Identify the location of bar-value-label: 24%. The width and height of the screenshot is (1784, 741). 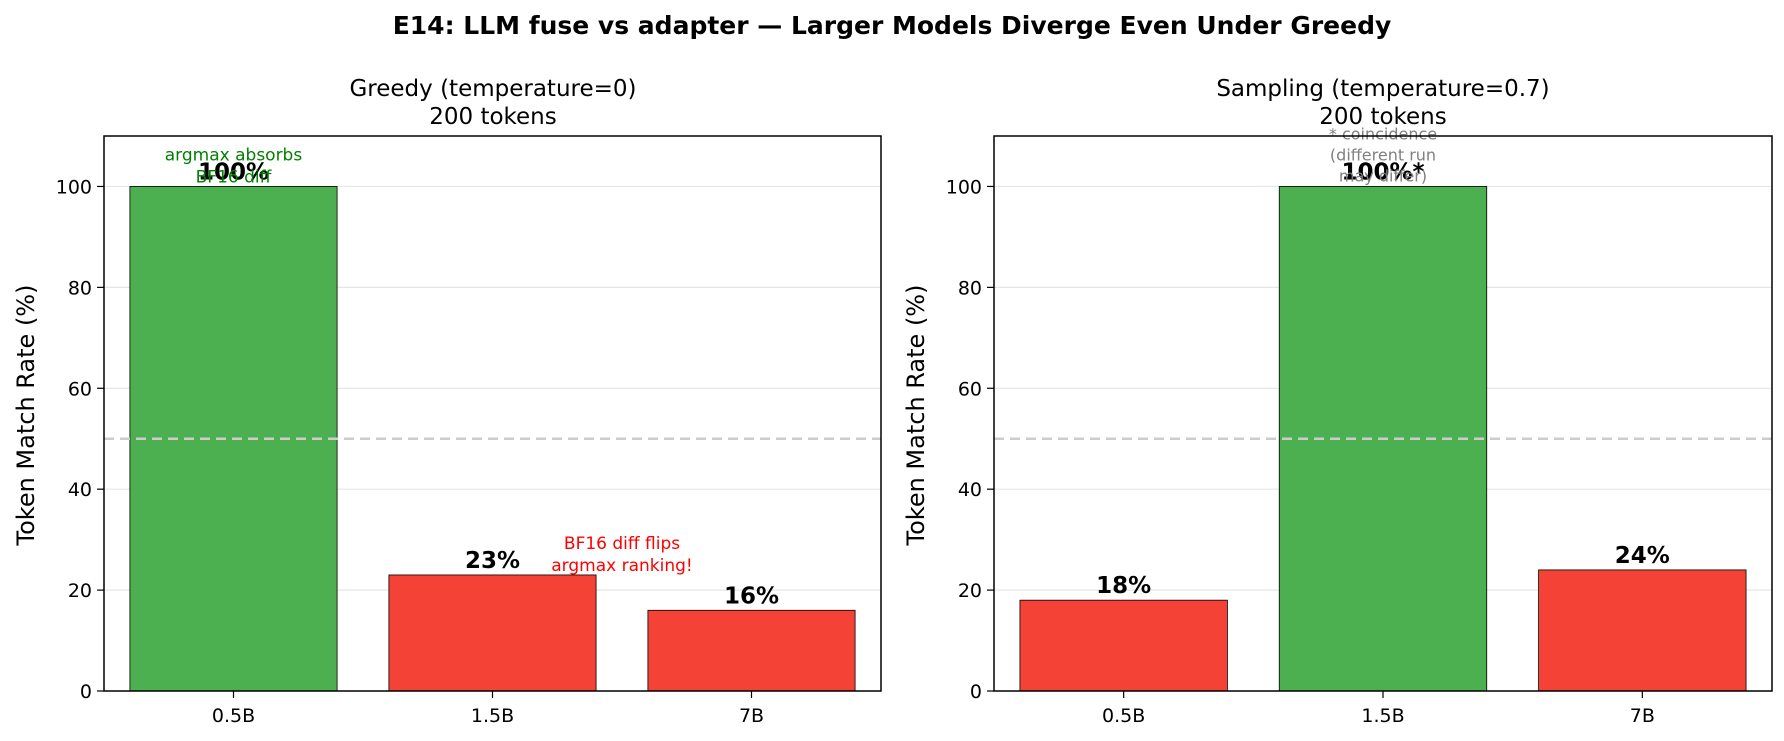
(1642, 556).